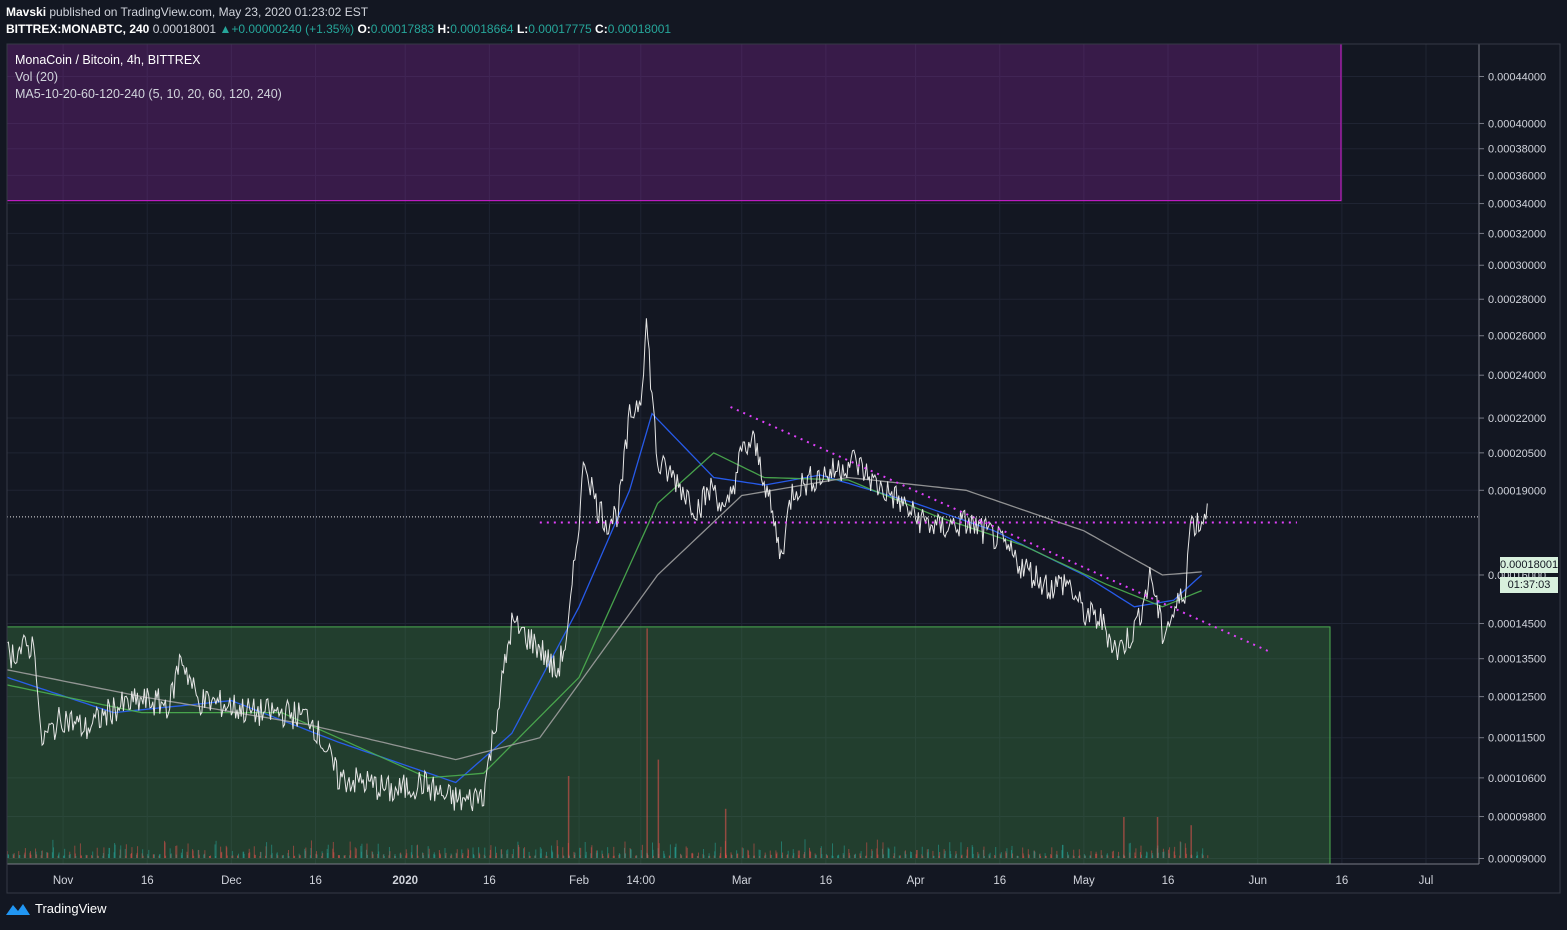  Describe the element at coordinates (147, 881) in the screenshot. I see `x-tick-label: 16` at that location.